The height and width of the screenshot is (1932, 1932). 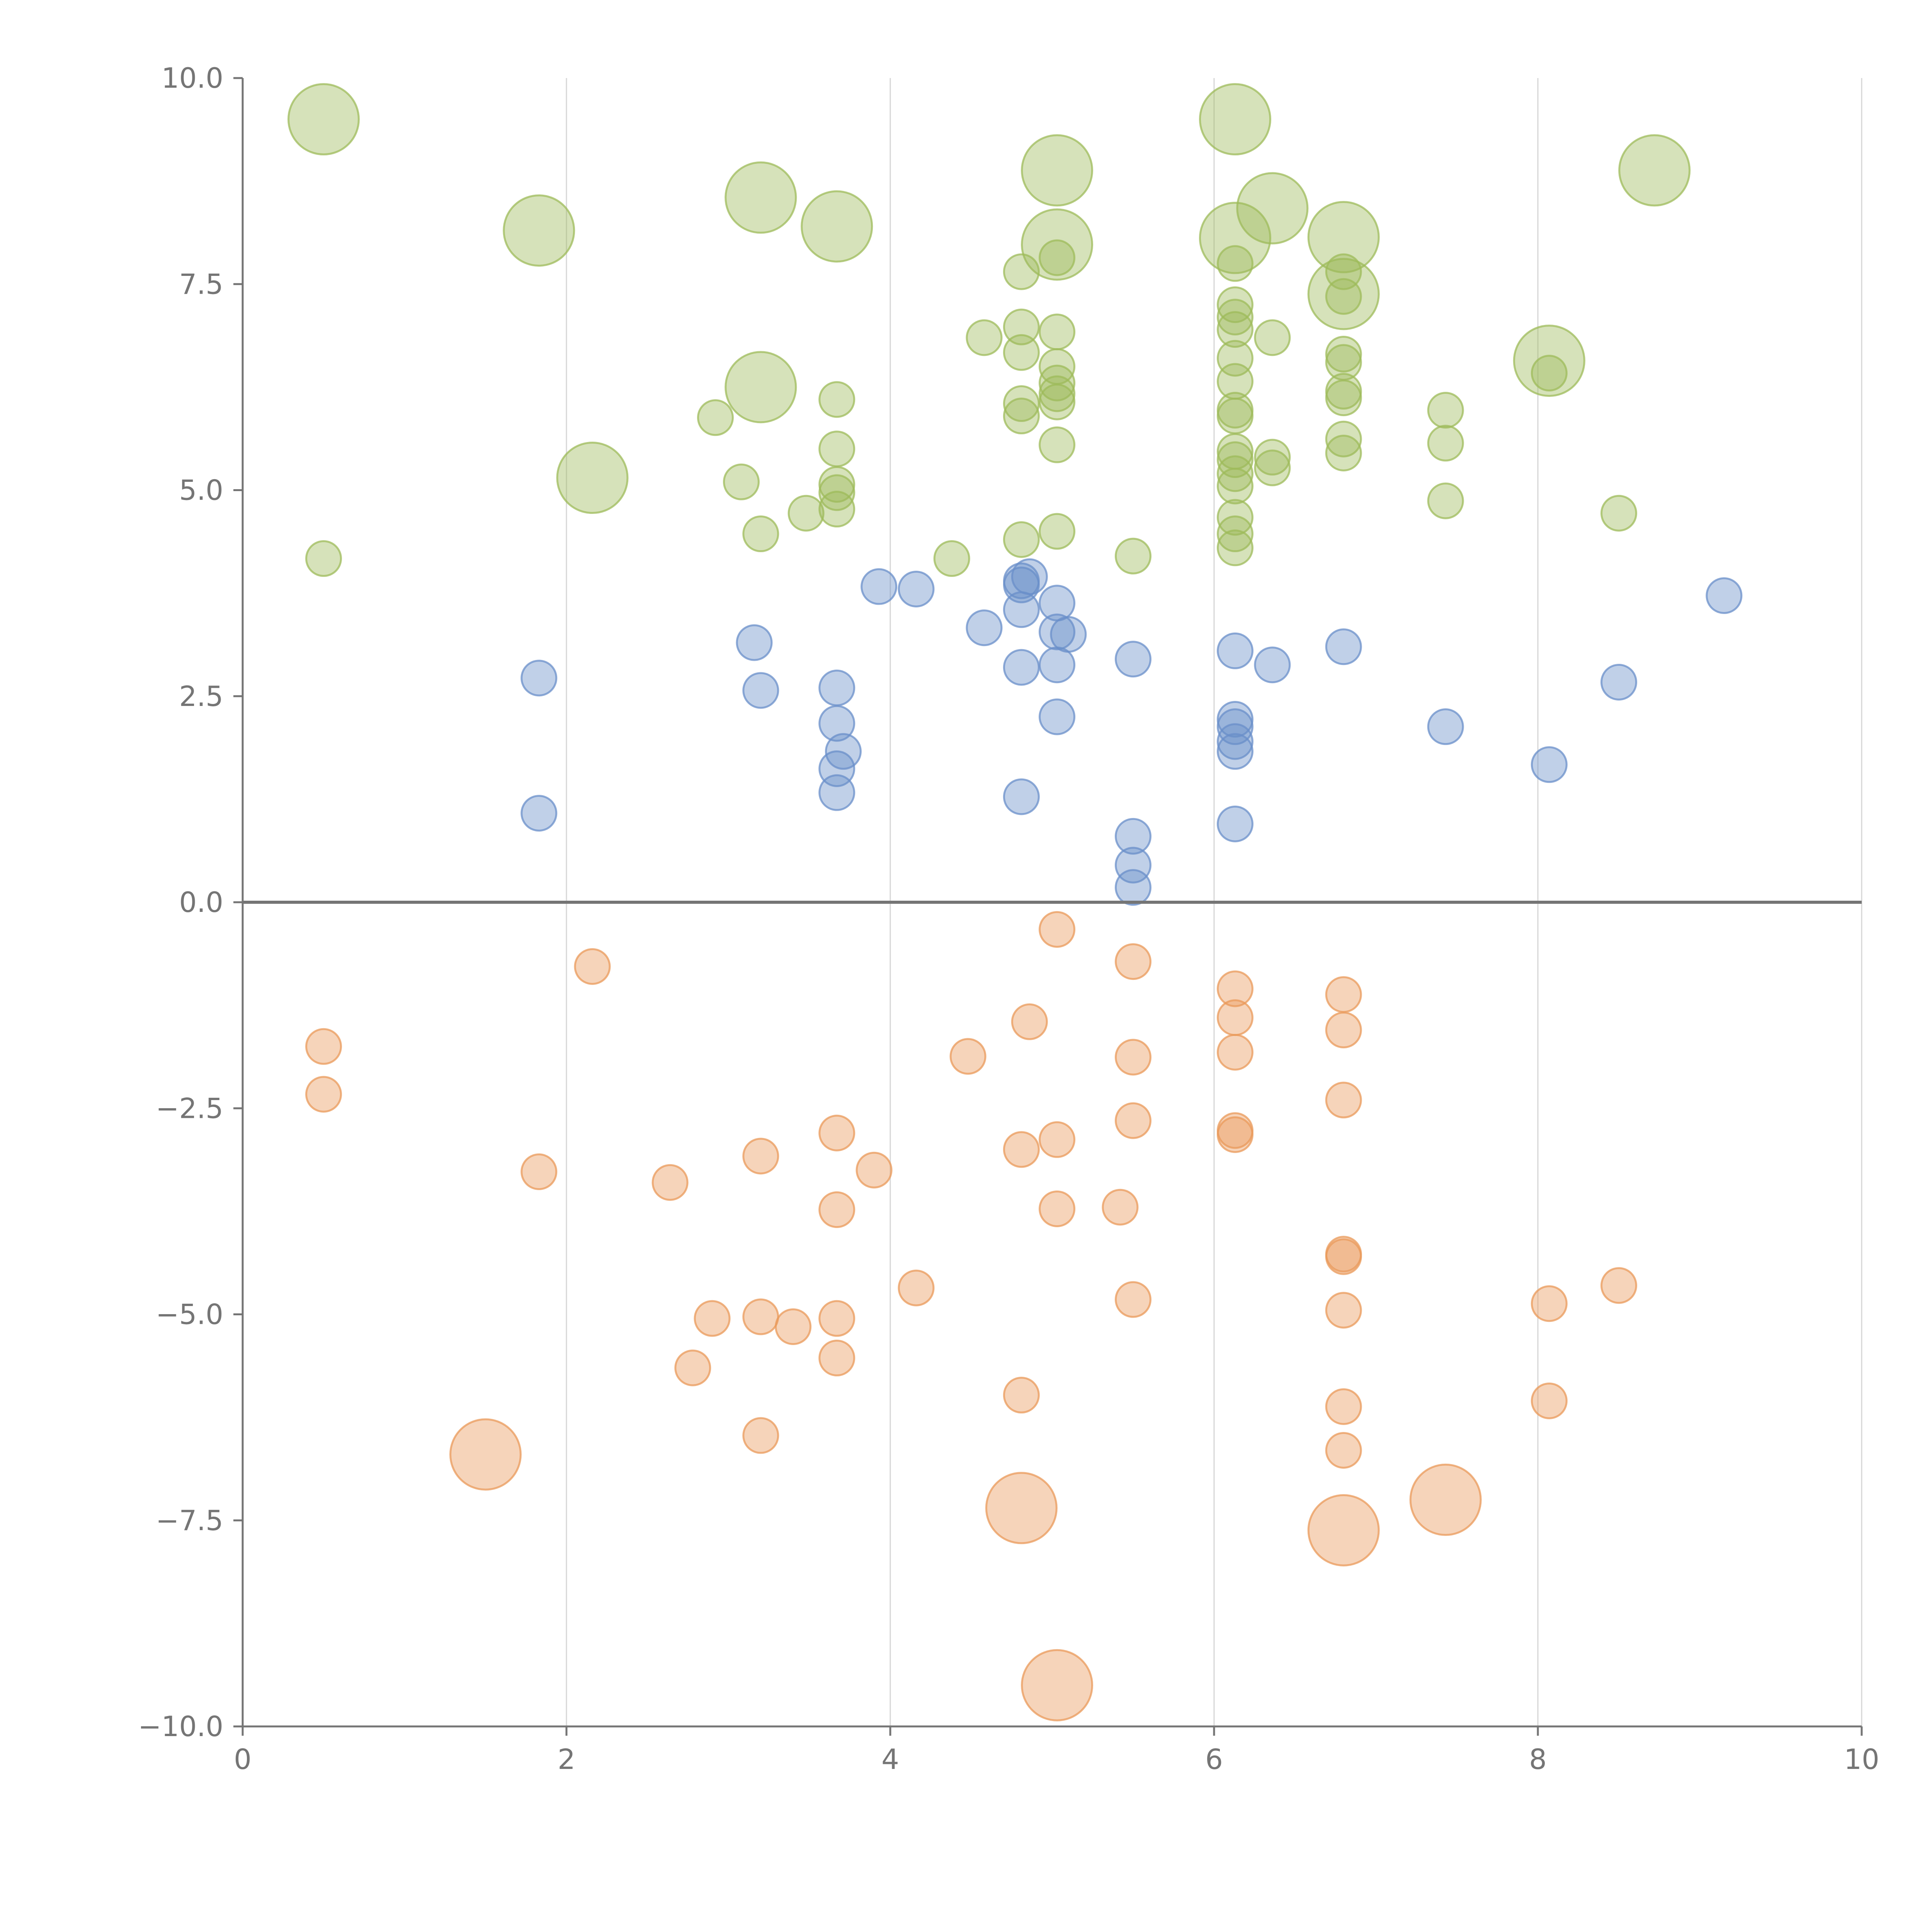 What do you see at coordinates (1862, 1759) in the screenshot?
I see `x-tick-label: 10` at bounding box center [1862, 1759].